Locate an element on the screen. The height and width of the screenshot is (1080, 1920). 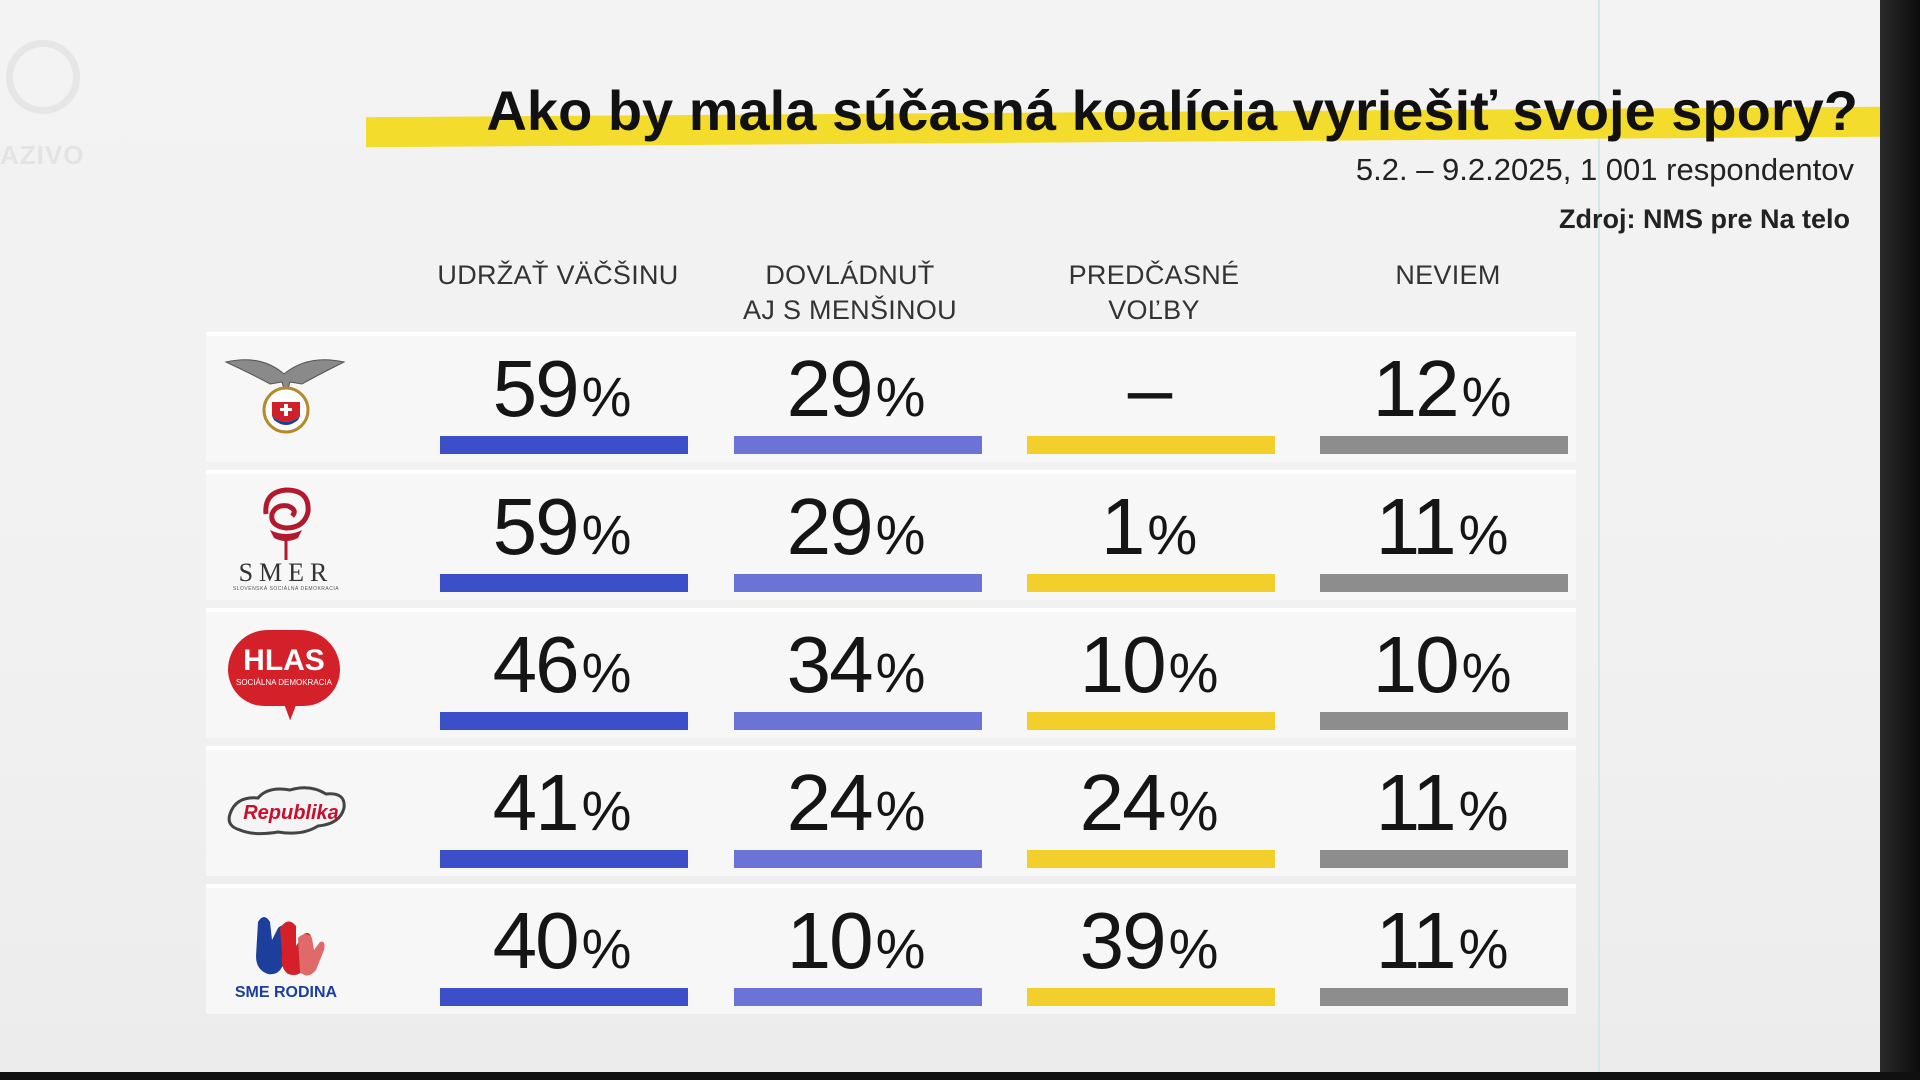
party-row: 59% 29% –12% is located at coordinates (891, 397).